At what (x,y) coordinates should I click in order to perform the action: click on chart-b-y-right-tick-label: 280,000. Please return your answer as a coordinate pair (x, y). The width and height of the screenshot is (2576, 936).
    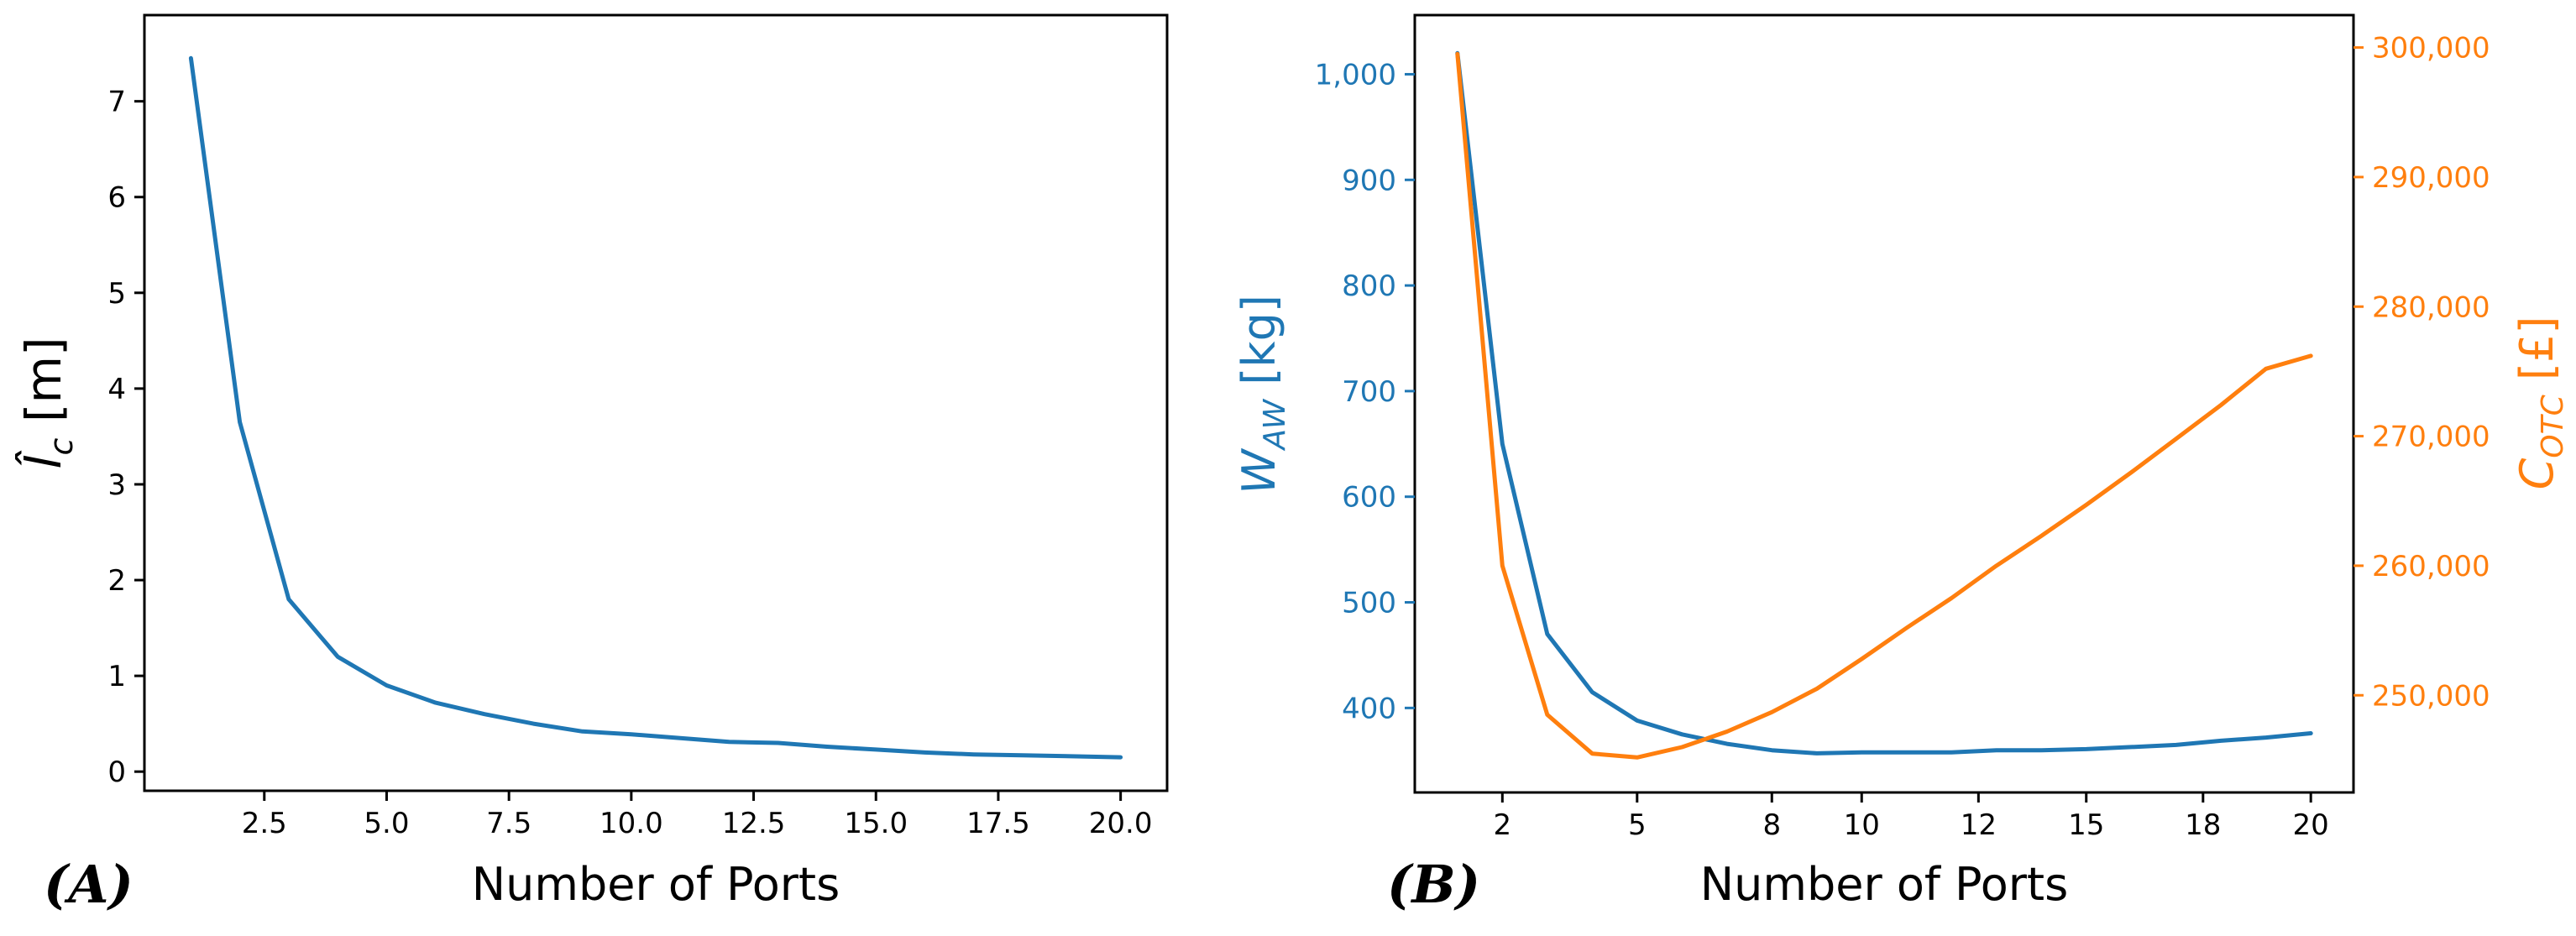
    Looking at the image, I should click on (2431, 307).